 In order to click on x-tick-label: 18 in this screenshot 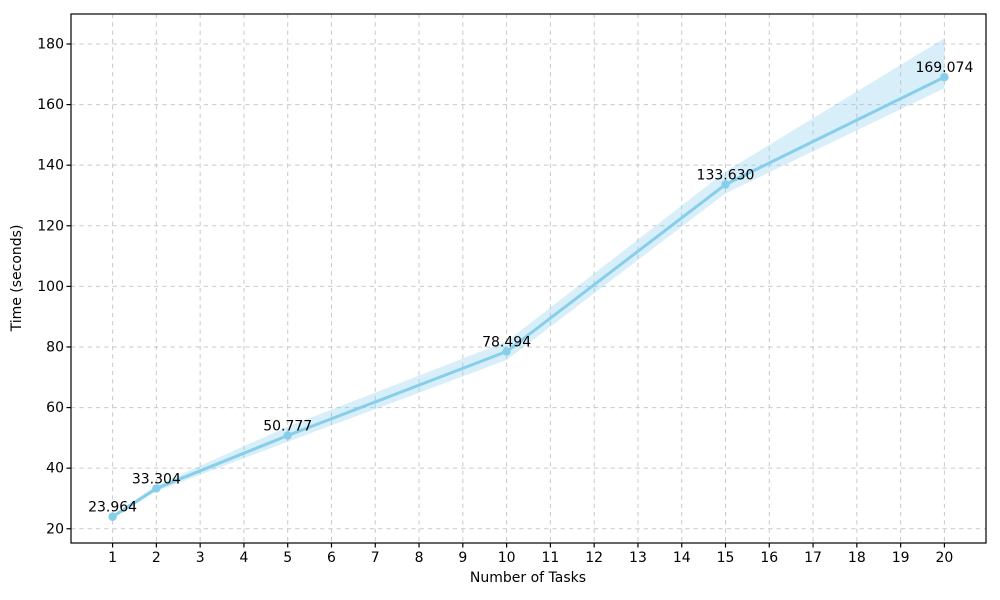, I will do `click(857, 558)`.